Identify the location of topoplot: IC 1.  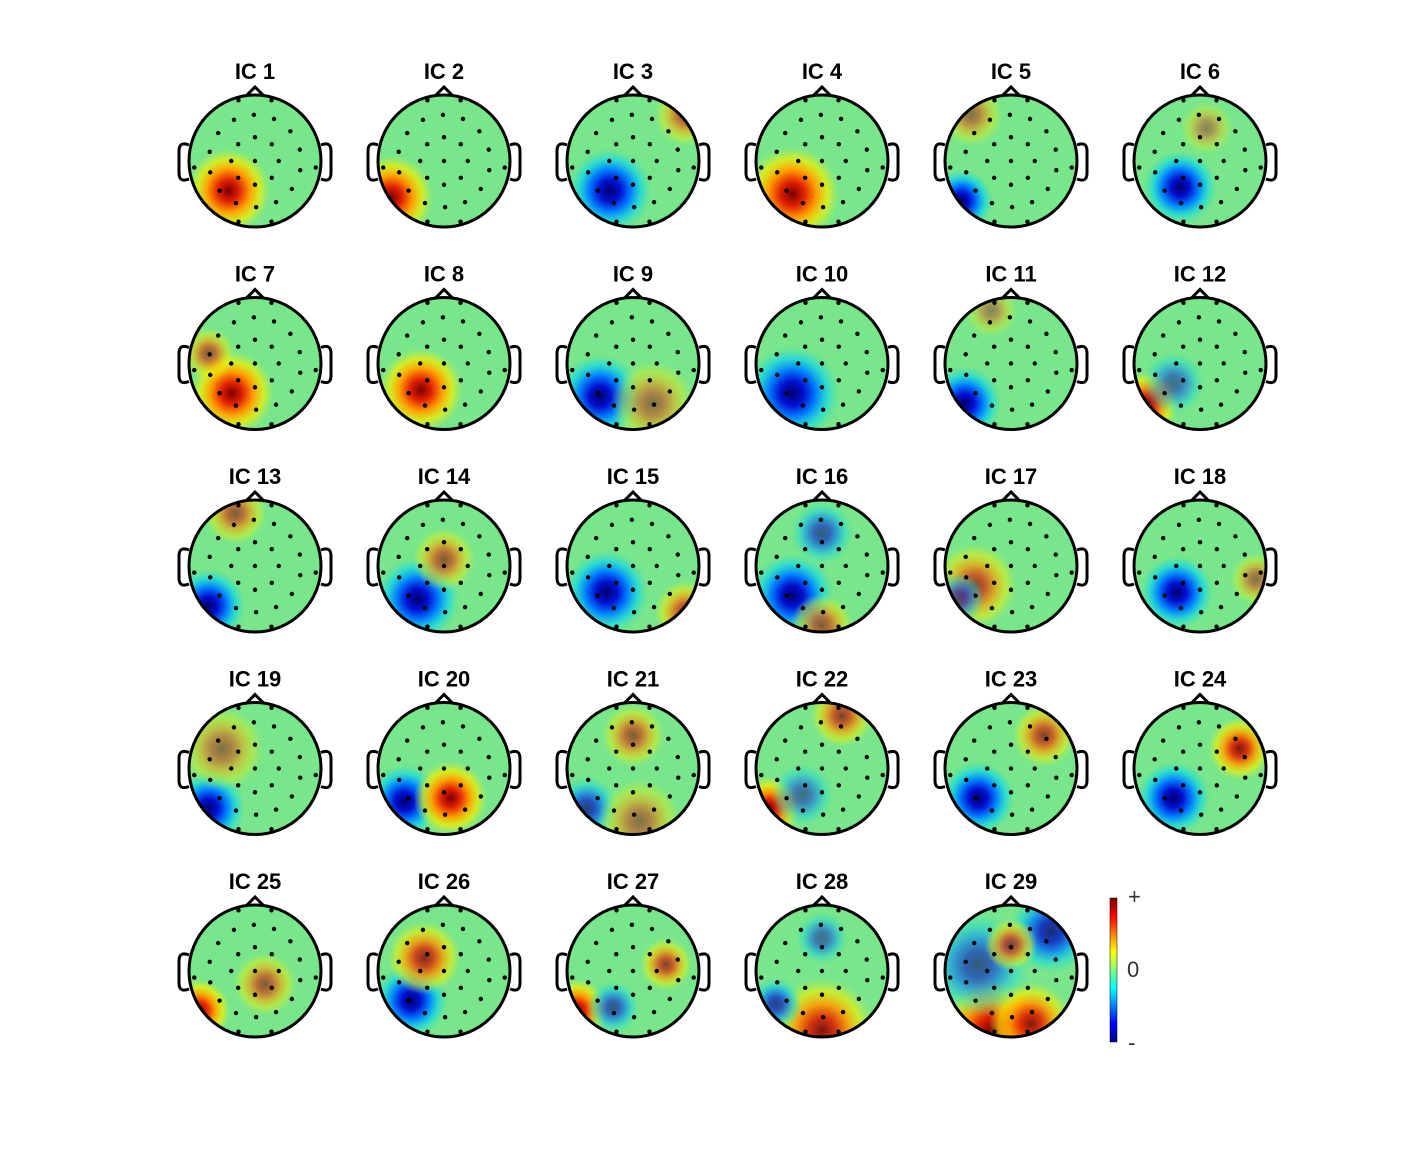
(255, 144).